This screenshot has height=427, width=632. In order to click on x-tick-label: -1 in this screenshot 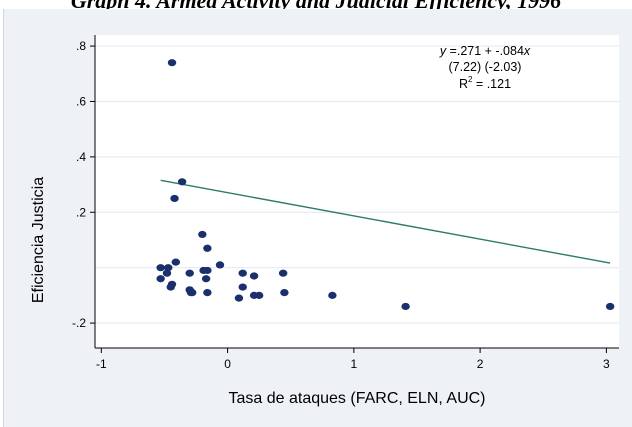, I will do `click(101, 364)`.